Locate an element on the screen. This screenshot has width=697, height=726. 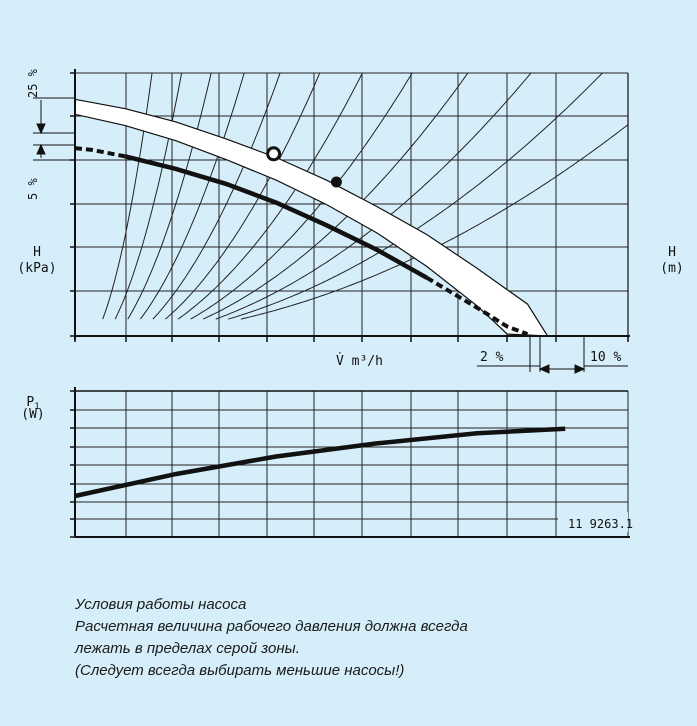
operating-point-hollow is located at coordinates (274, 154).